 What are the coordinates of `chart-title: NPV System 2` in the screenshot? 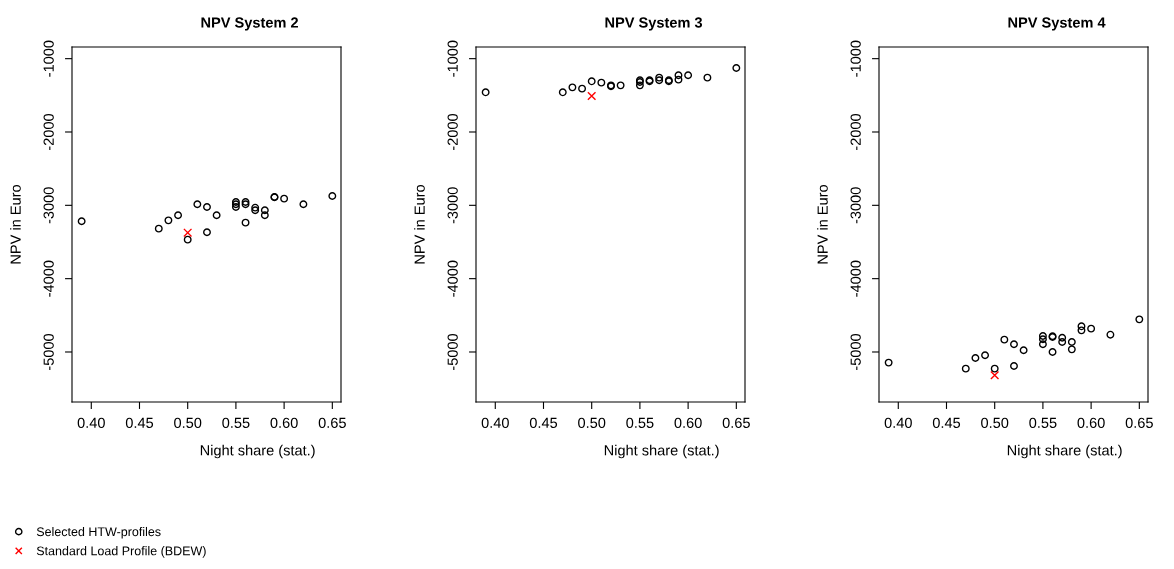 It's located at (249, 24).